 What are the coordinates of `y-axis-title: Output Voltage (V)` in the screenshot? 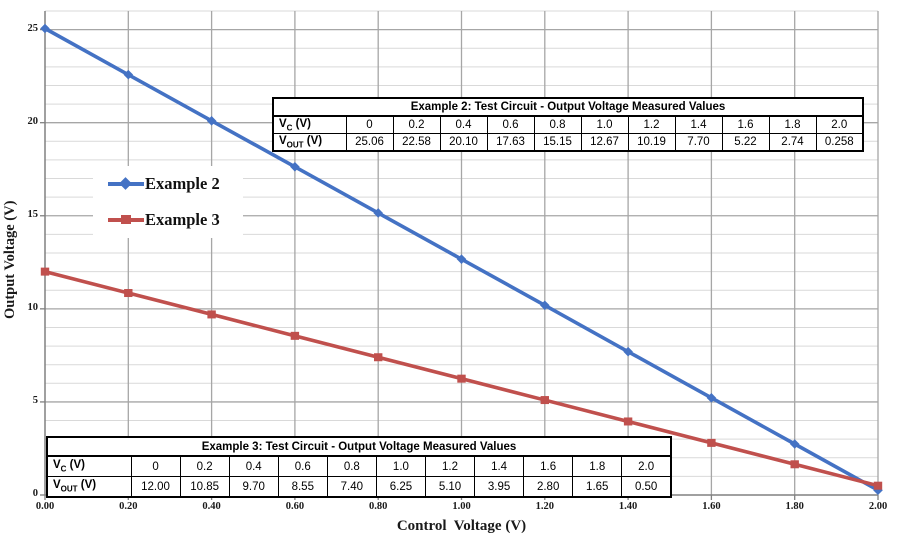 It's located at (10, 260).